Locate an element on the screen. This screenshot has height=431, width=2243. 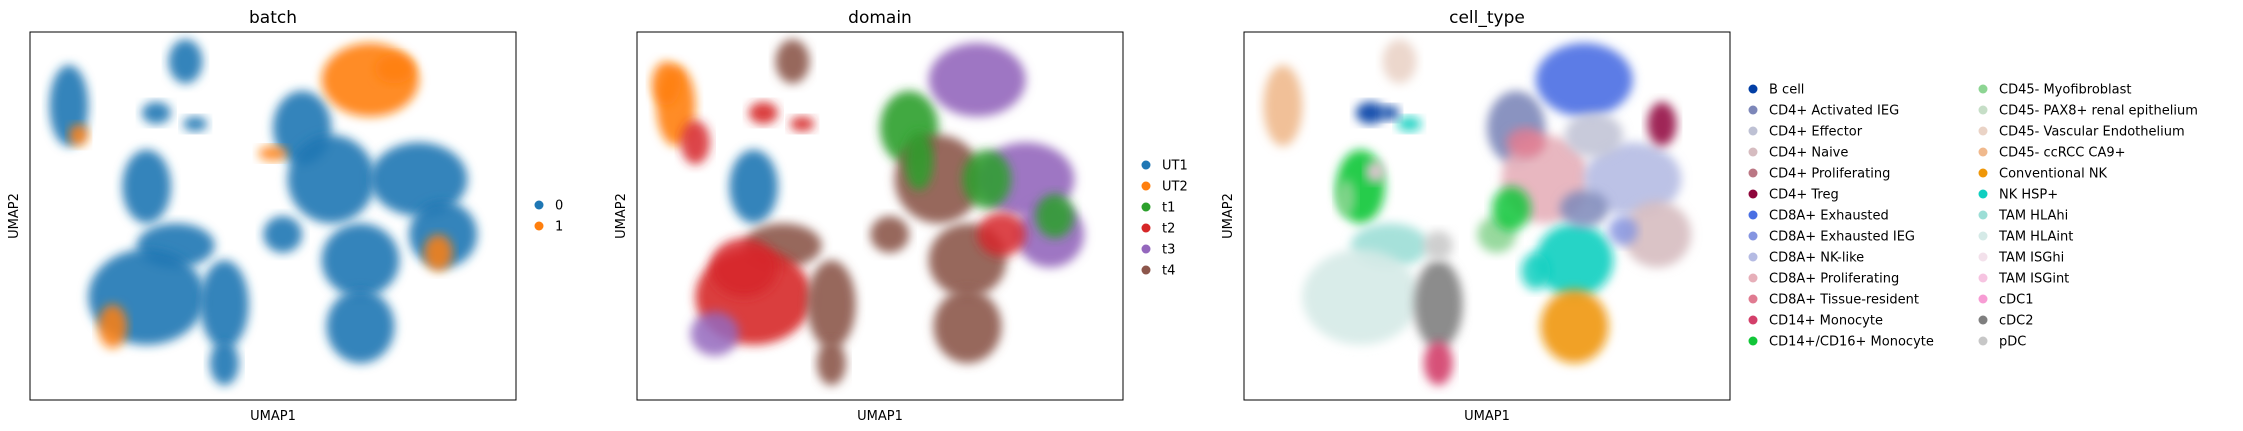
legend-item-cd4-treg: CD4+ Treg is located at coordinates (1793, 195).